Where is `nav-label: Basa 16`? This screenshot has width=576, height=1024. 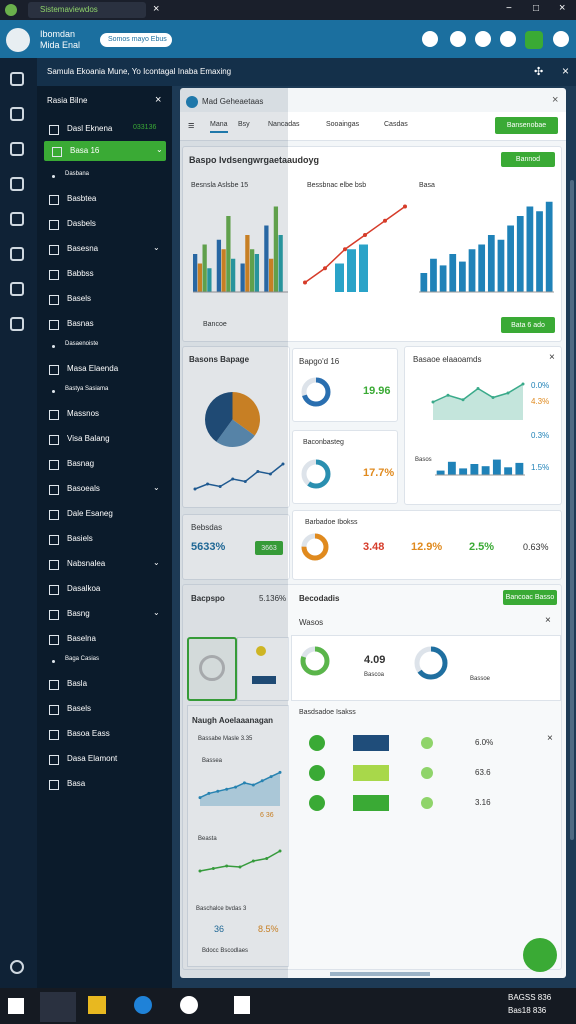 nav-label: Basa 16 is located at coordinates (85, 150).